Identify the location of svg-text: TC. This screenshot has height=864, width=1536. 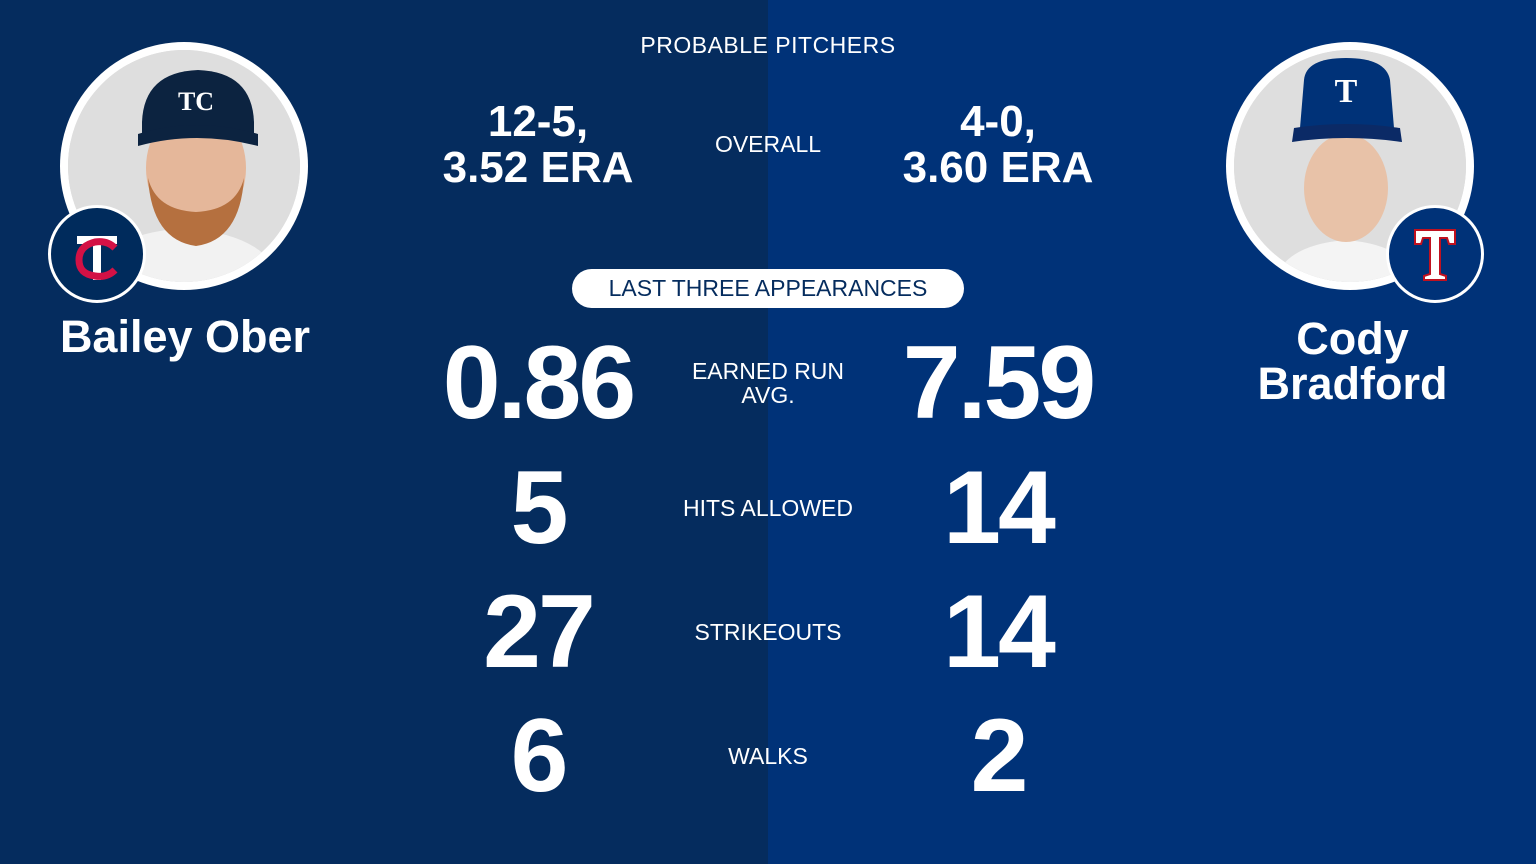
(196, 101).